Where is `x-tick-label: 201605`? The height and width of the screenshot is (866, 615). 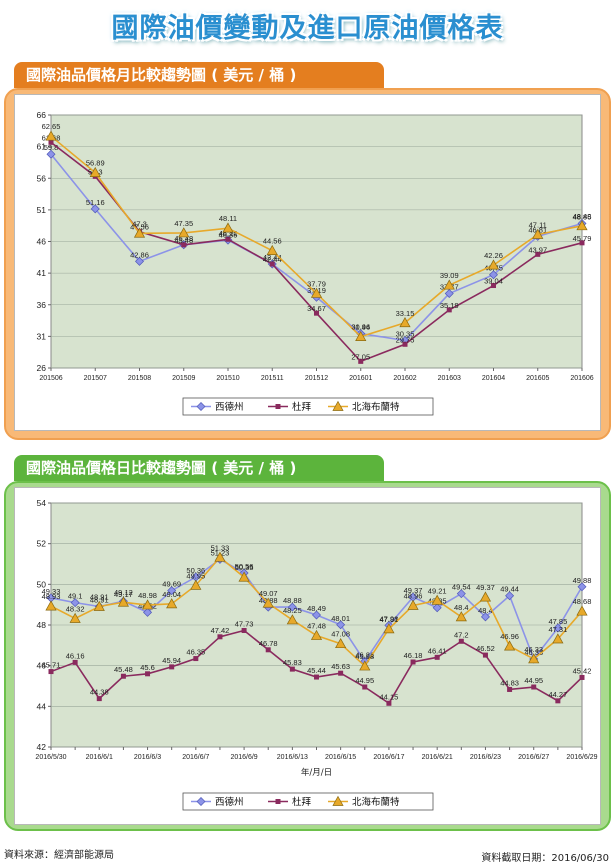
x-tick-label: 201605 is located at coordinates (537, 378).